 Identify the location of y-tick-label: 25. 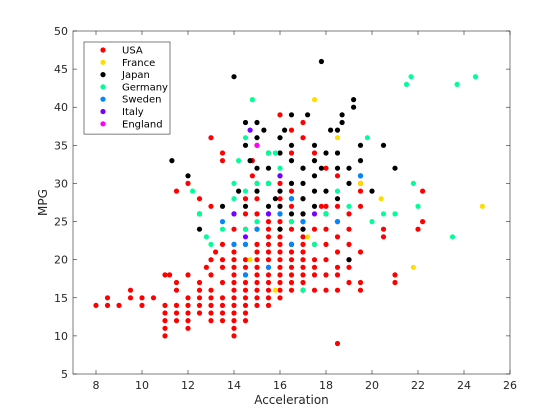
(61, 222).